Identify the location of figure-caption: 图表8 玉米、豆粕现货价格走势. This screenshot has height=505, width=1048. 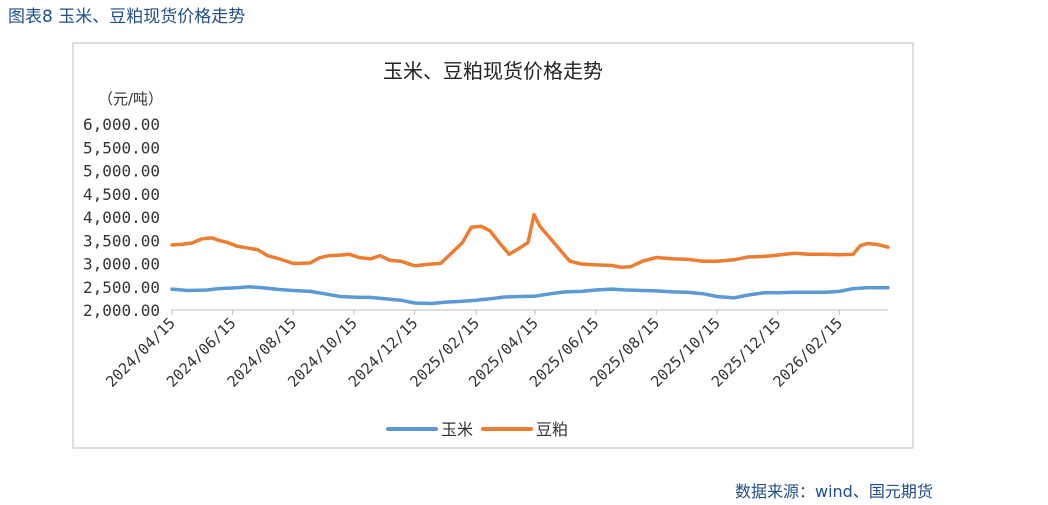
(127, 17).